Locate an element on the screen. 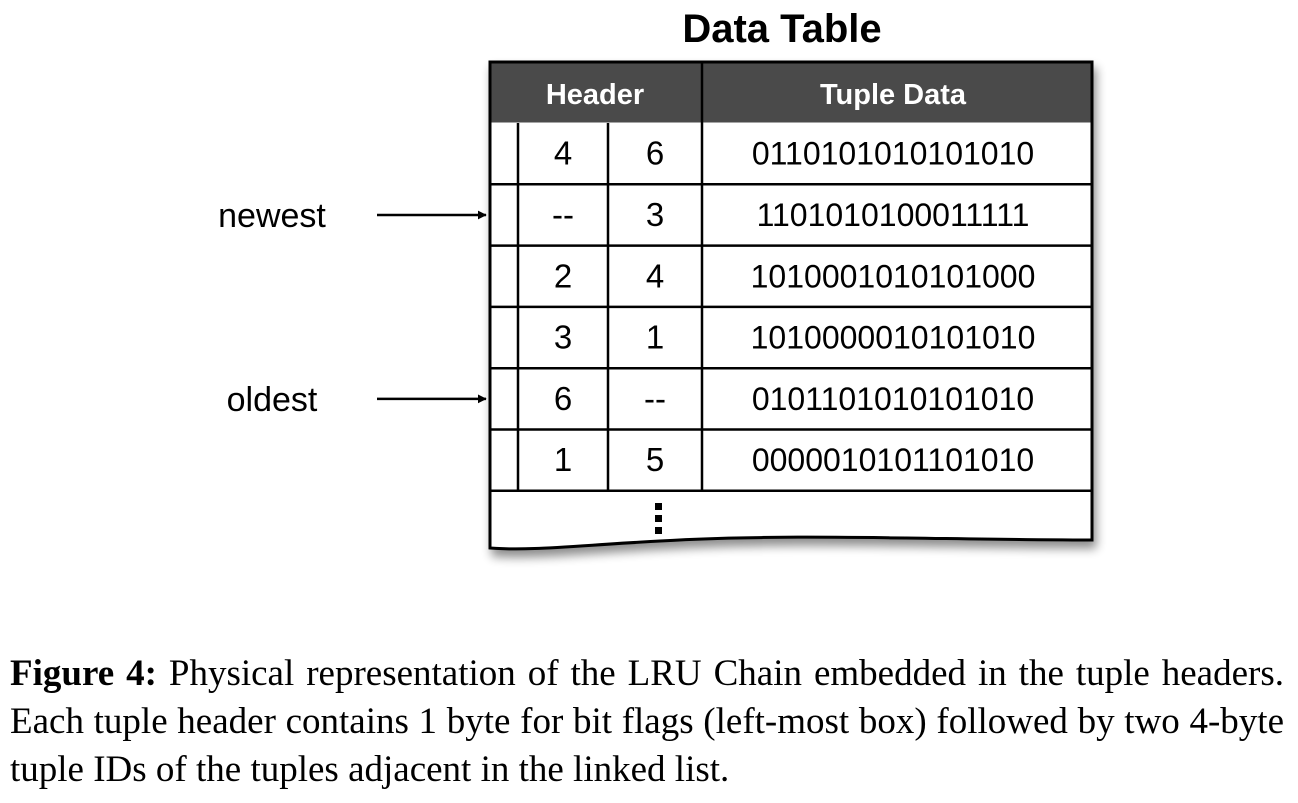 The height and width of the screenshot is (803, 1298). tuple-data-bits: 0000010101101010 is located at coordinates (893, 460).